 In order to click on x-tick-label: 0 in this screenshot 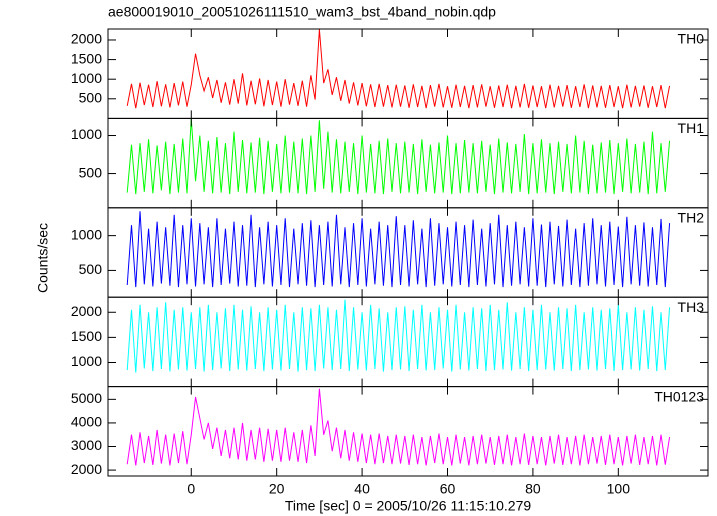, I will do `click(191, 489)`.